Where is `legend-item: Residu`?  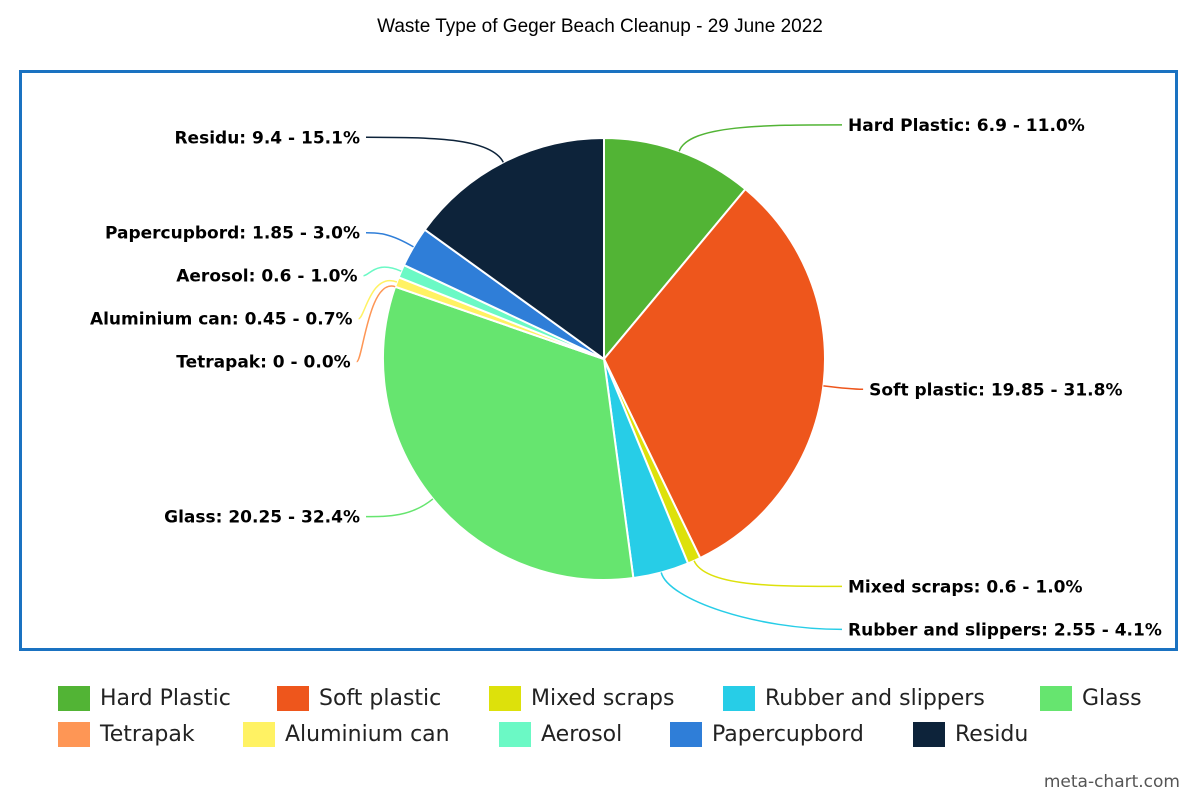 legend-item: Residu is located at coordinates (970, 734).